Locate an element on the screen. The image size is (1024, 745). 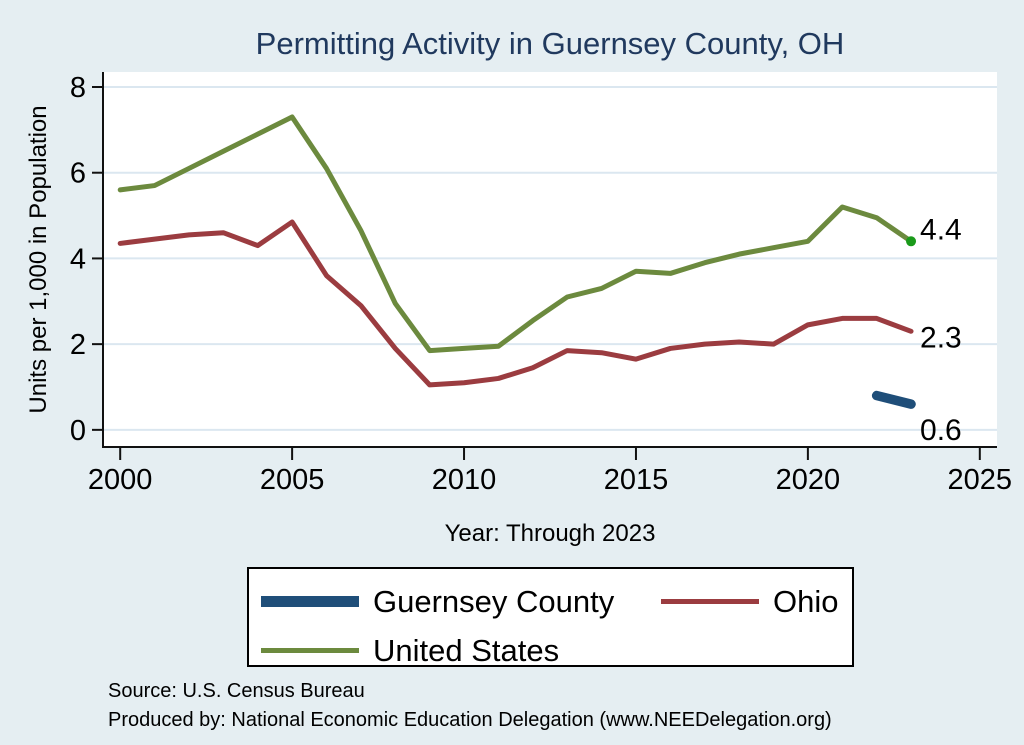
legend-swatch-guernsey-county is located at coordinates (310, 601).